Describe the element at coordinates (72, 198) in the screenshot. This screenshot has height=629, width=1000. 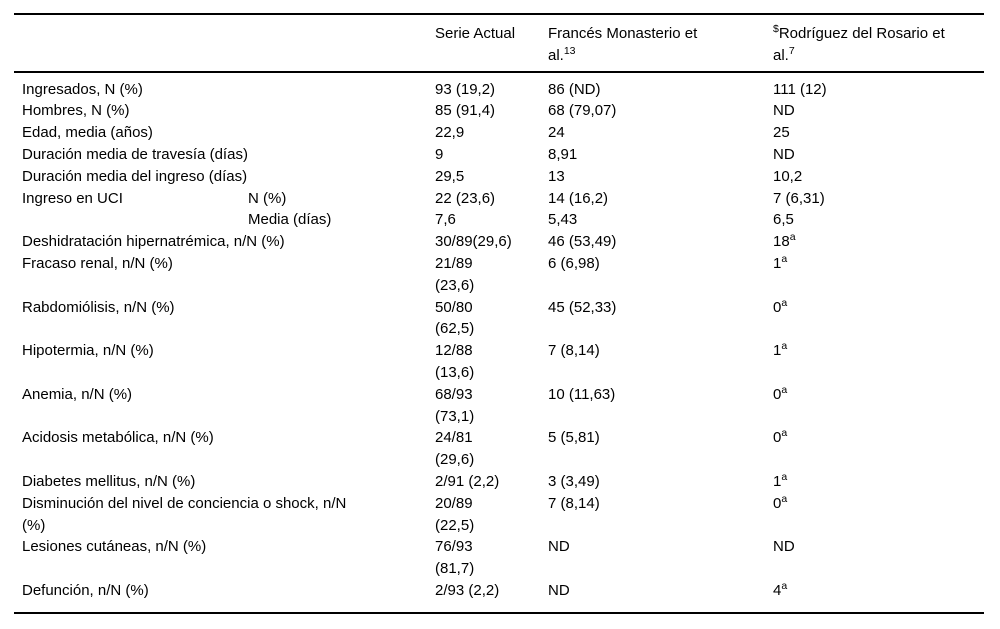
I see `row-label: Ingreso en UCI` at that location.